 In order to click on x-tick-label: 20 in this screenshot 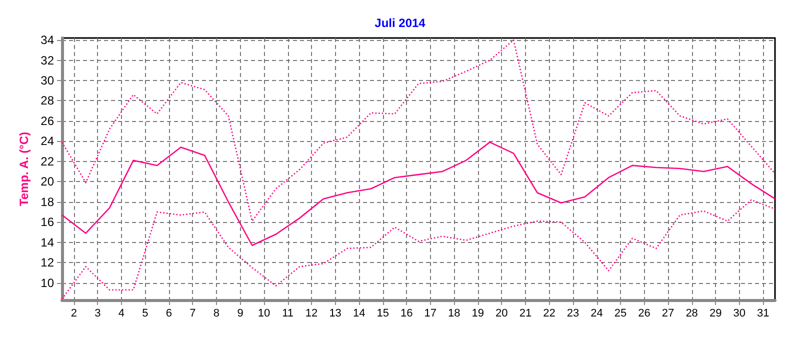, I will do `click(502, 314)`.